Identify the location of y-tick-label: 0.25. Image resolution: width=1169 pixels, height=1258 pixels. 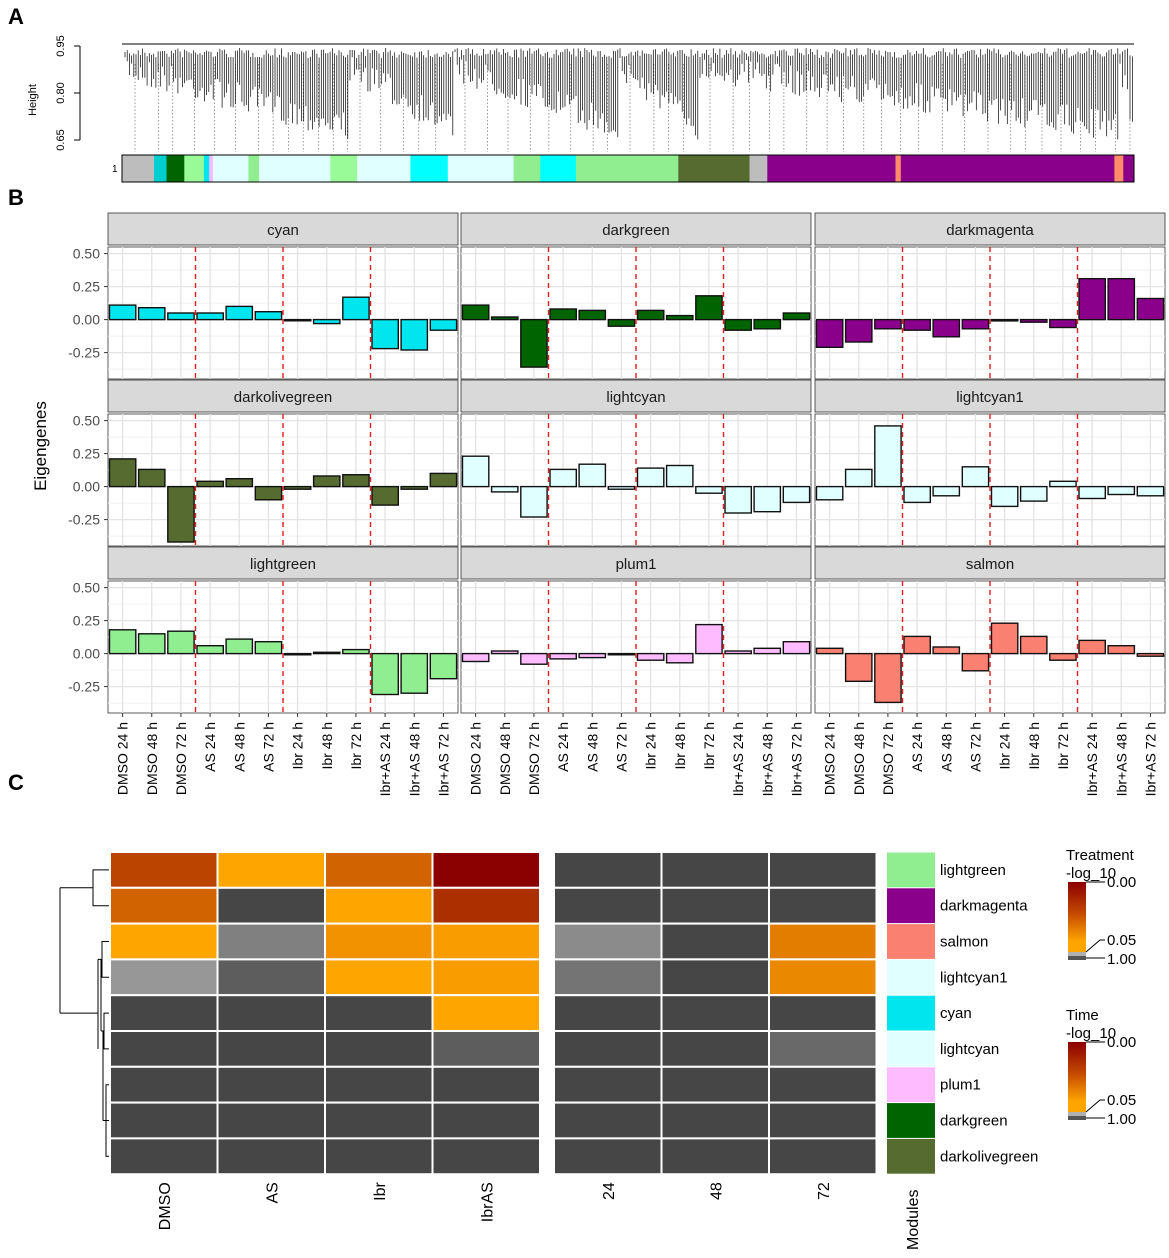
(86, 287).